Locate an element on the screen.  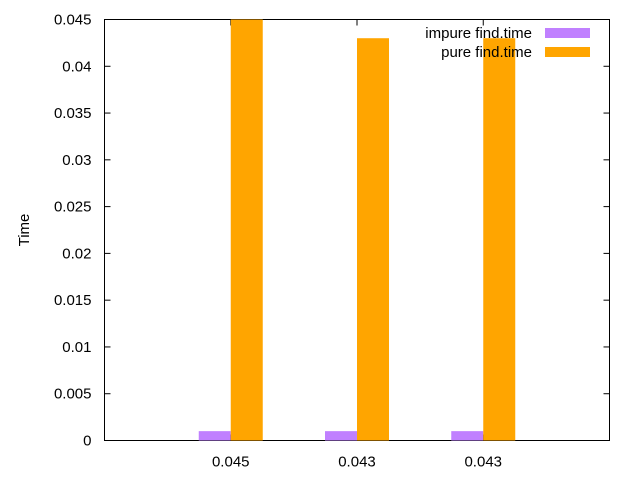
y-tick-label: 0.03 is located at coordinates (76, 160).